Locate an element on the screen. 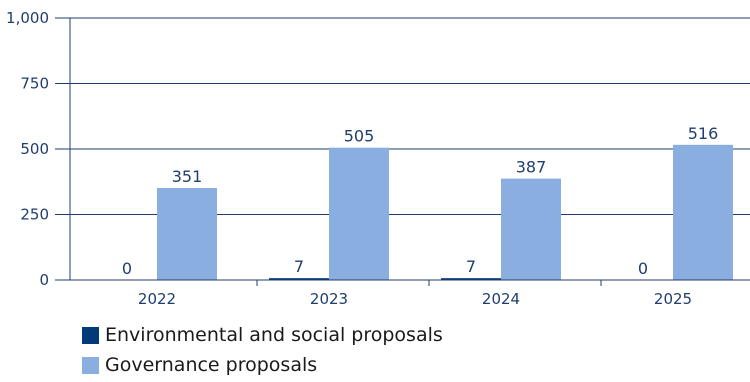 The image size is (750, 382). data-label-governance-2024: 387 is located at coordinates (531, 167).